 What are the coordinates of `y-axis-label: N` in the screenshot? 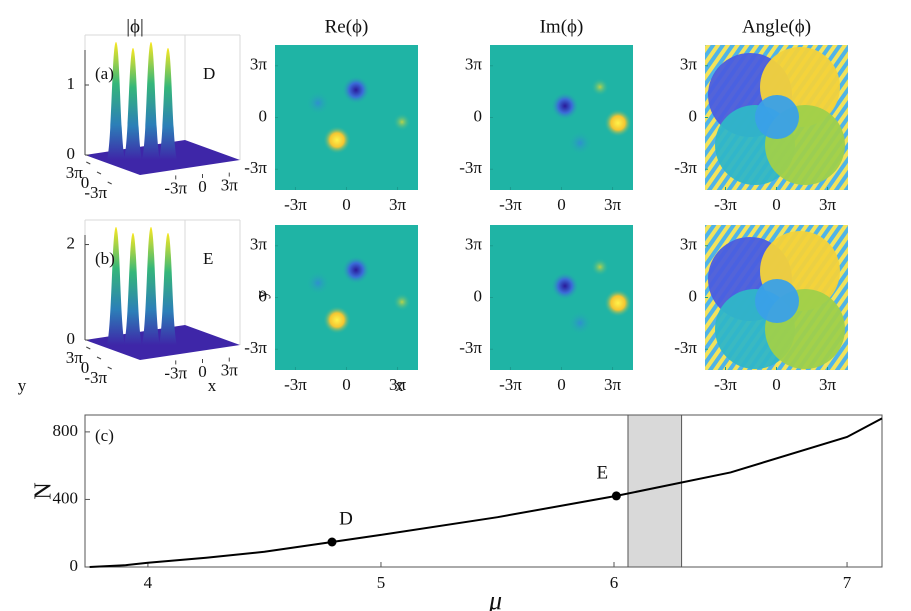 It's located at (44, 490).